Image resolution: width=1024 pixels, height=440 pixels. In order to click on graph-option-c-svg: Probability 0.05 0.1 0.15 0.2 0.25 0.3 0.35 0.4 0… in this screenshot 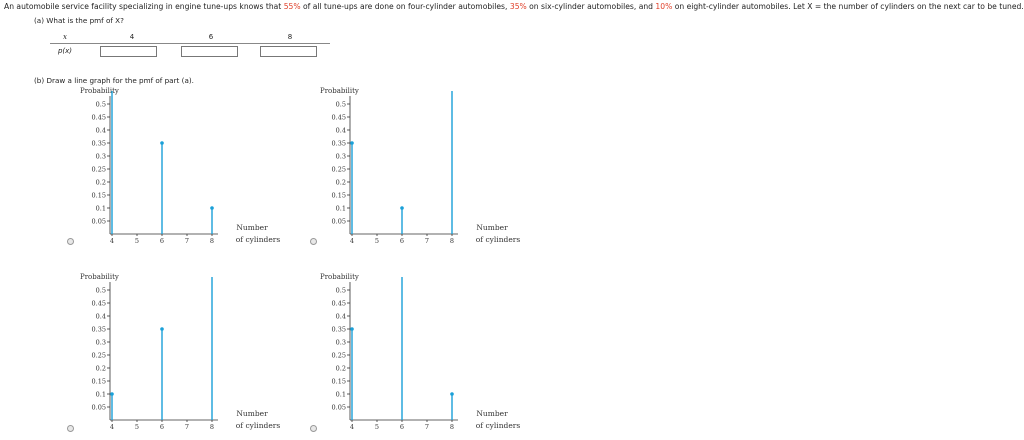, I will do `click(180, 352)`.